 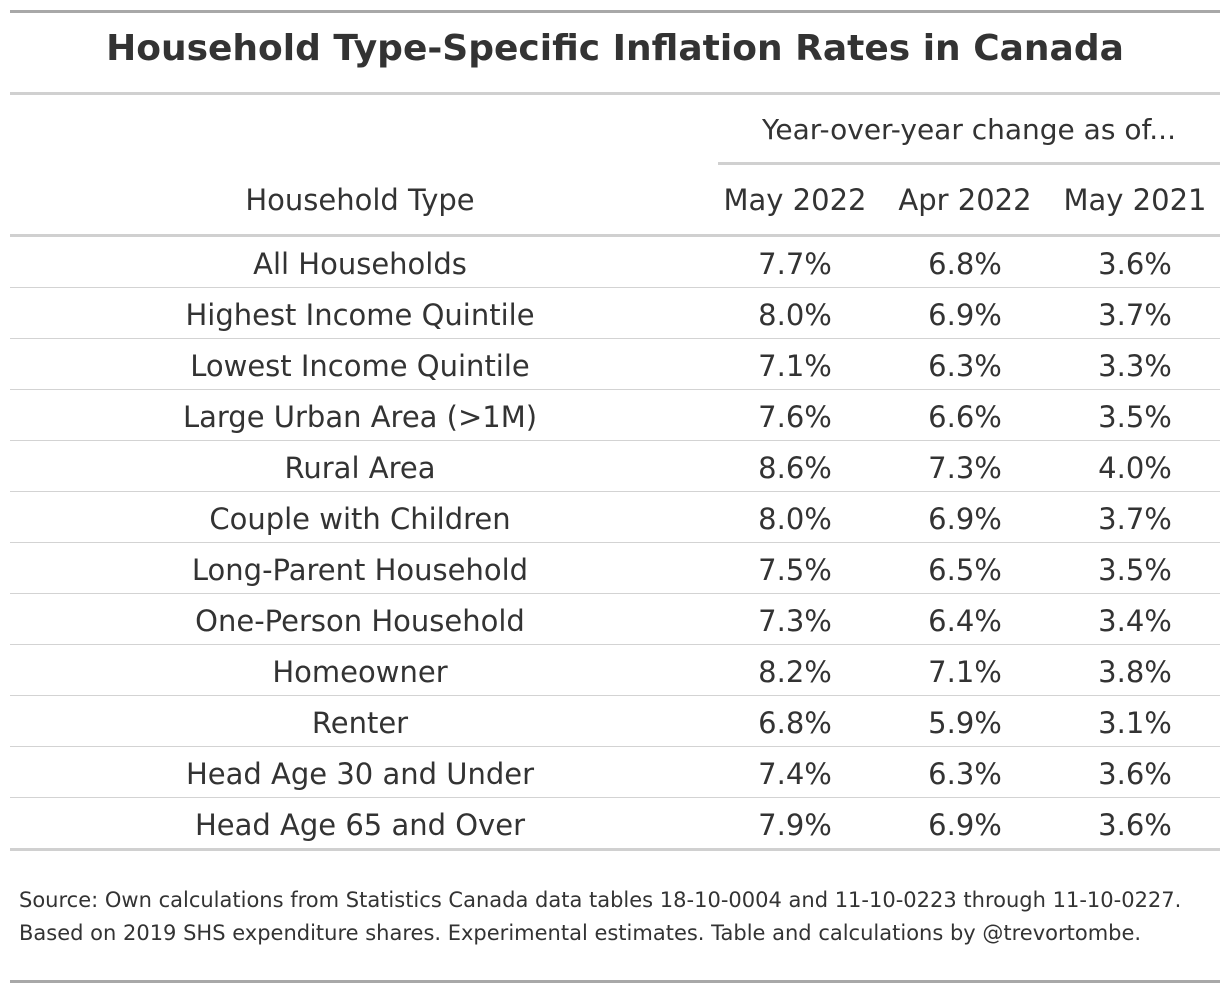 What do you see at coordinates (965, 417) in the screenshot?
I see `apr-2022-cell: 6.6%` at bounding box center [965, 417].